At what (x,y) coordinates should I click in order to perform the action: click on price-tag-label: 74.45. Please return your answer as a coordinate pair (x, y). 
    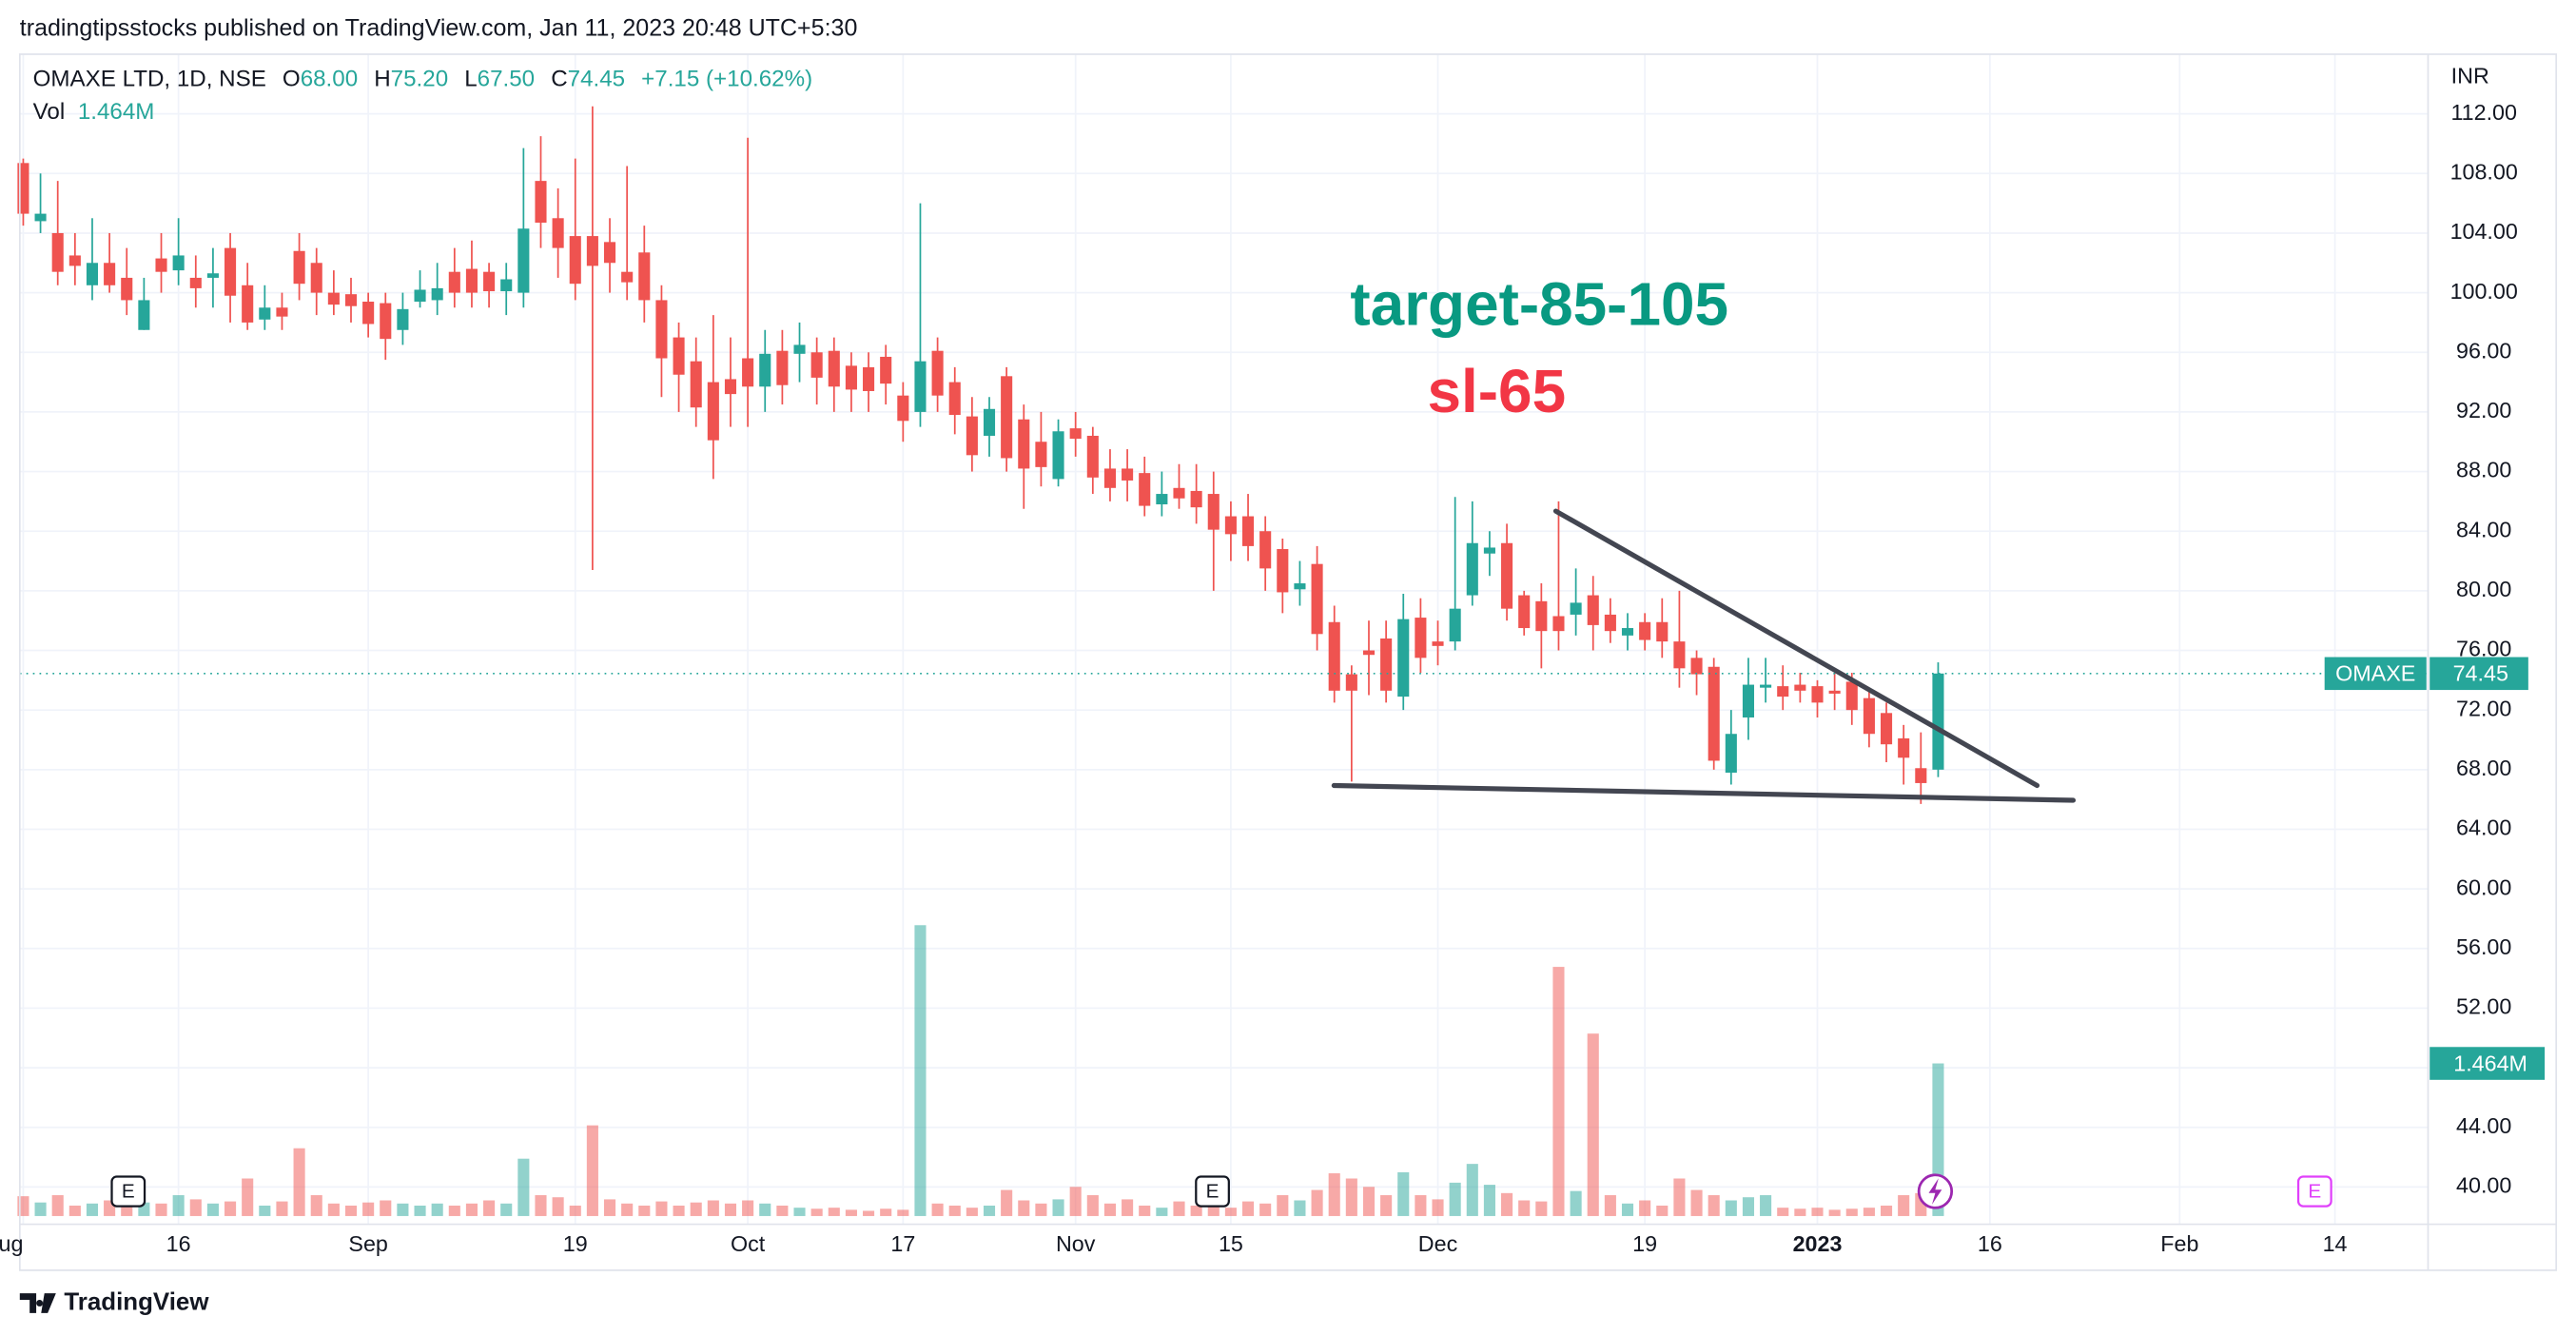
    Looking at the image, I should click on (2481, 673).